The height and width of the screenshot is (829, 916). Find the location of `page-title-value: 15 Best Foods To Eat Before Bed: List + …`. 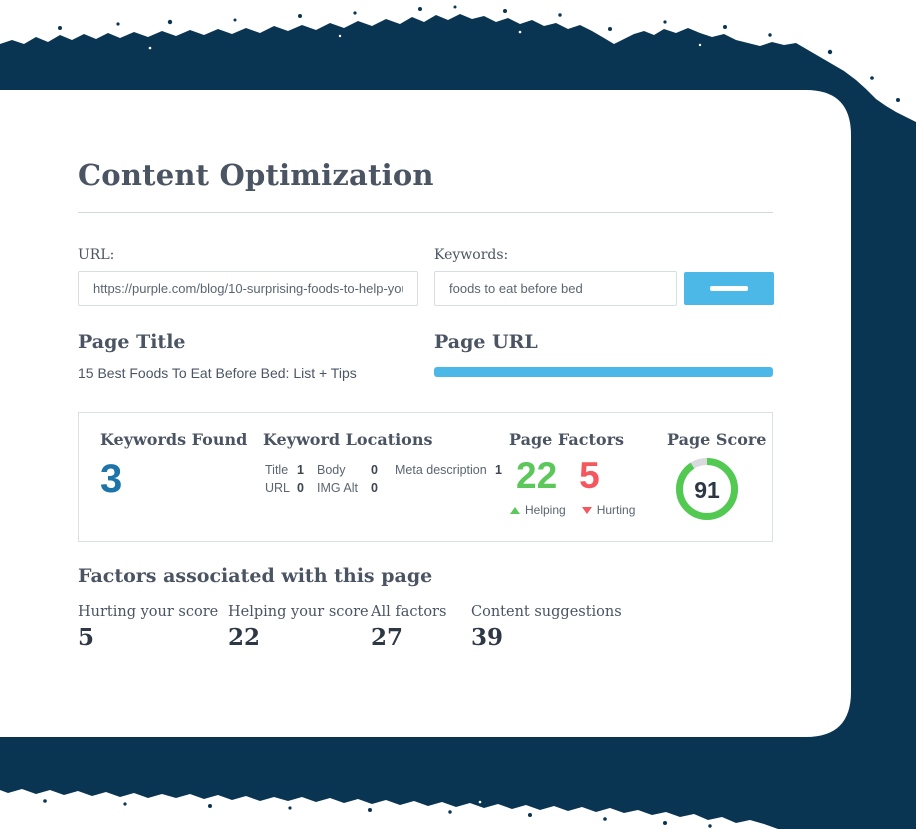

page-title-value: 15 Best Foods To Eat Before Bed: List + … is located at coordinates (217, 373).